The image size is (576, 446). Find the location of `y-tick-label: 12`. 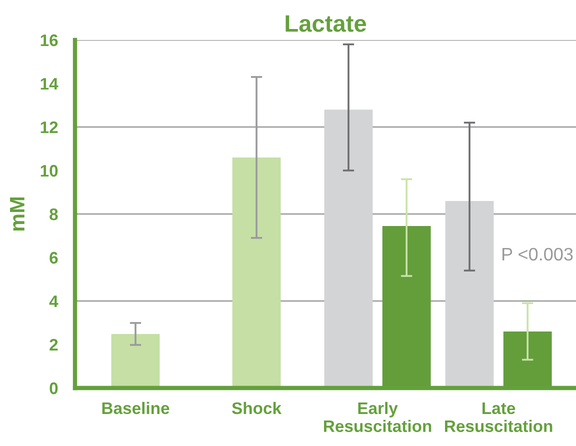

y-tick-label: 12 is located at coordinates (49, 127).